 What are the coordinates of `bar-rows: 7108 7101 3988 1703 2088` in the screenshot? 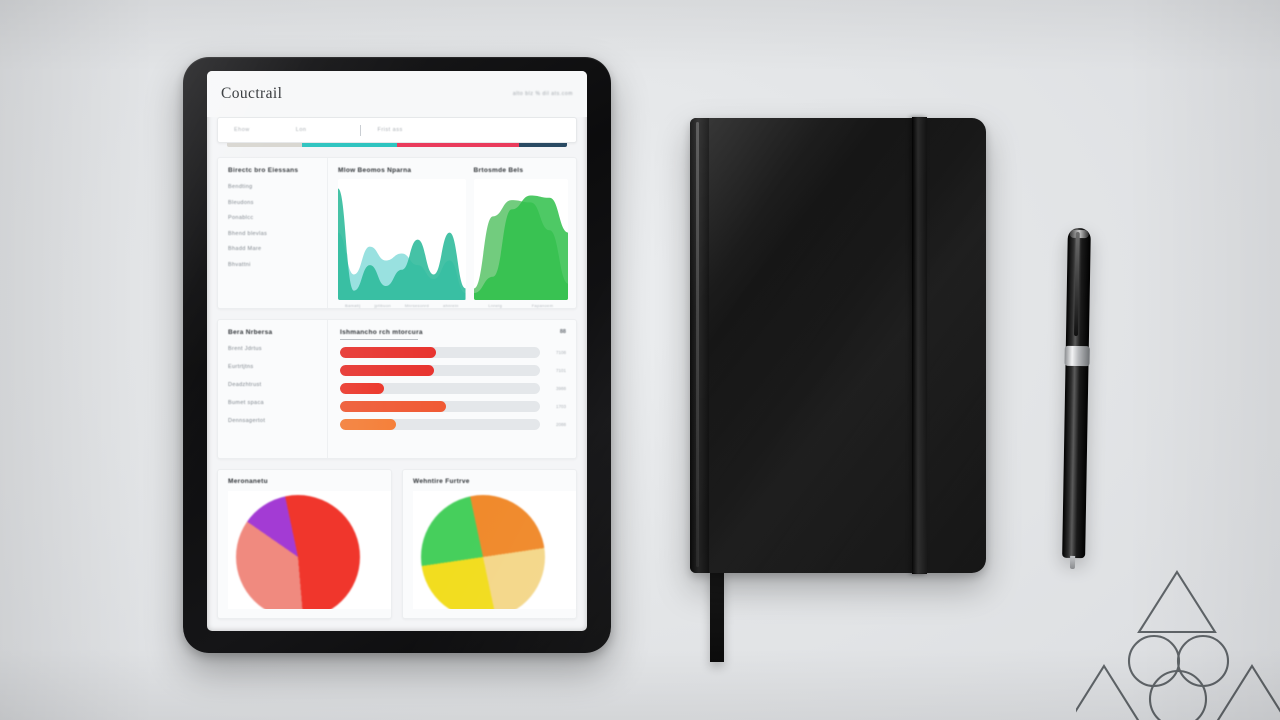 It's located at (453, 388).